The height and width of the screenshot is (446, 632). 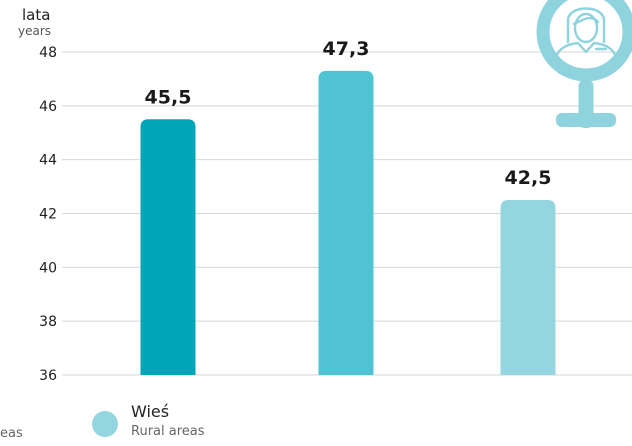 What do you see at coordinates (168, 431) in the screenshot?
I see `legend-label-en: Rural areas` at bounding box center [168, 431].